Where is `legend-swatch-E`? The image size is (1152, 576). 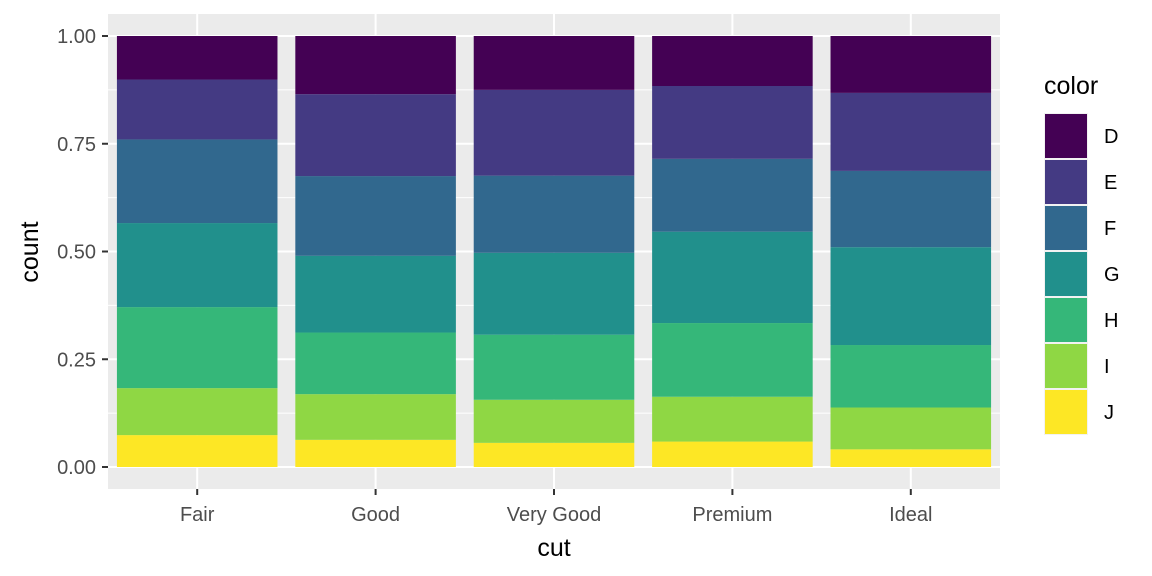
legend-swatch-E is located at coordinates (1066, 182).